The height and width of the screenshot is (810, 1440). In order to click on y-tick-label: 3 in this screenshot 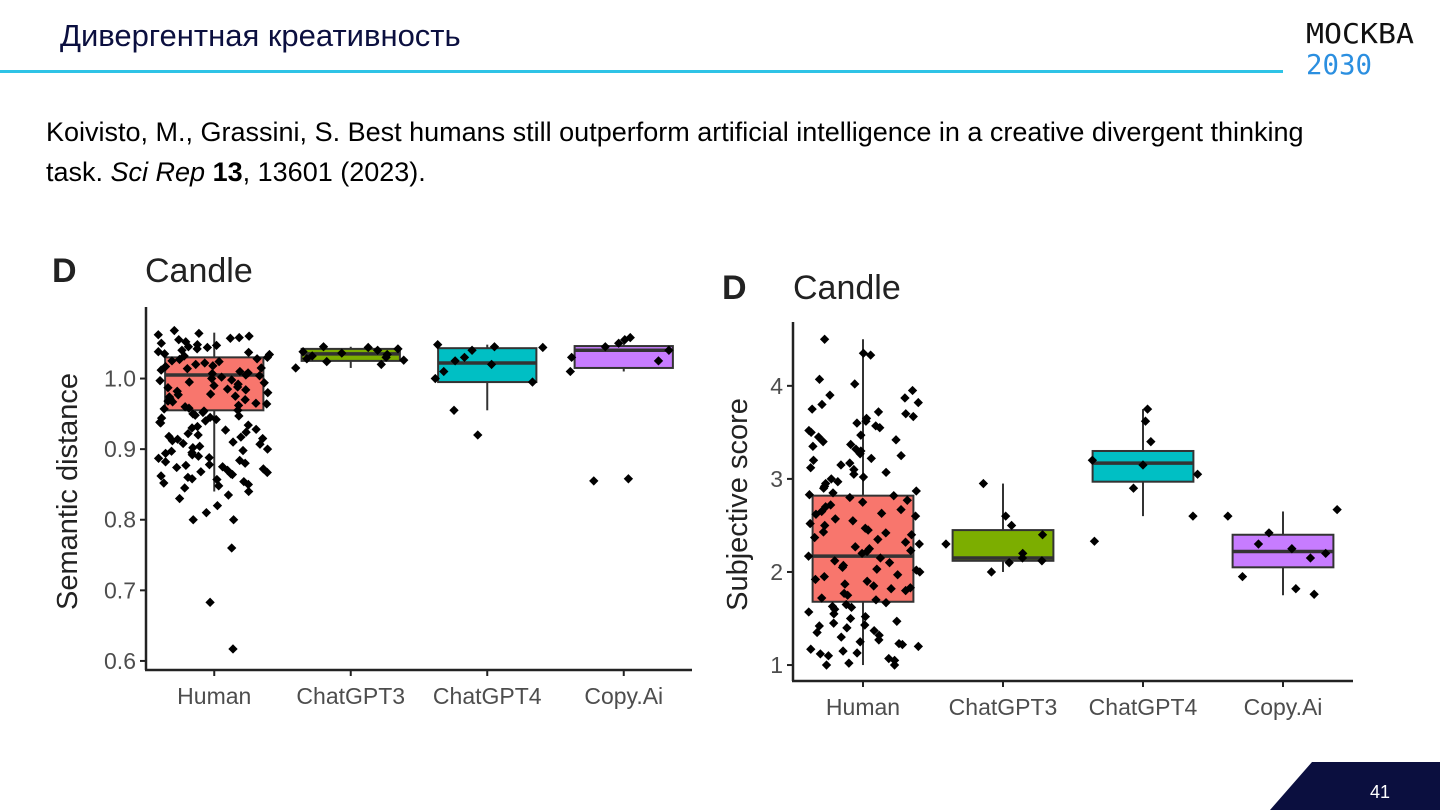, I will do `click(776, 479)`.